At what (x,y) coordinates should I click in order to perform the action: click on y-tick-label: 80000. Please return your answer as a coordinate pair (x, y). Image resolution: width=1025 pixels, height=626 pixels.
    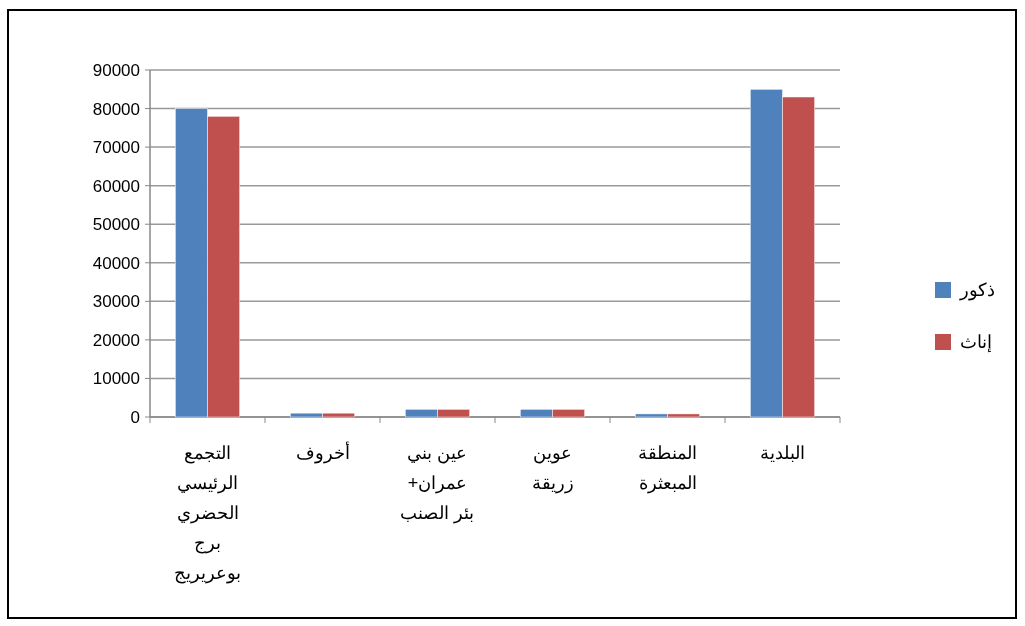
    Looking at the image, I should click on (116, 109).